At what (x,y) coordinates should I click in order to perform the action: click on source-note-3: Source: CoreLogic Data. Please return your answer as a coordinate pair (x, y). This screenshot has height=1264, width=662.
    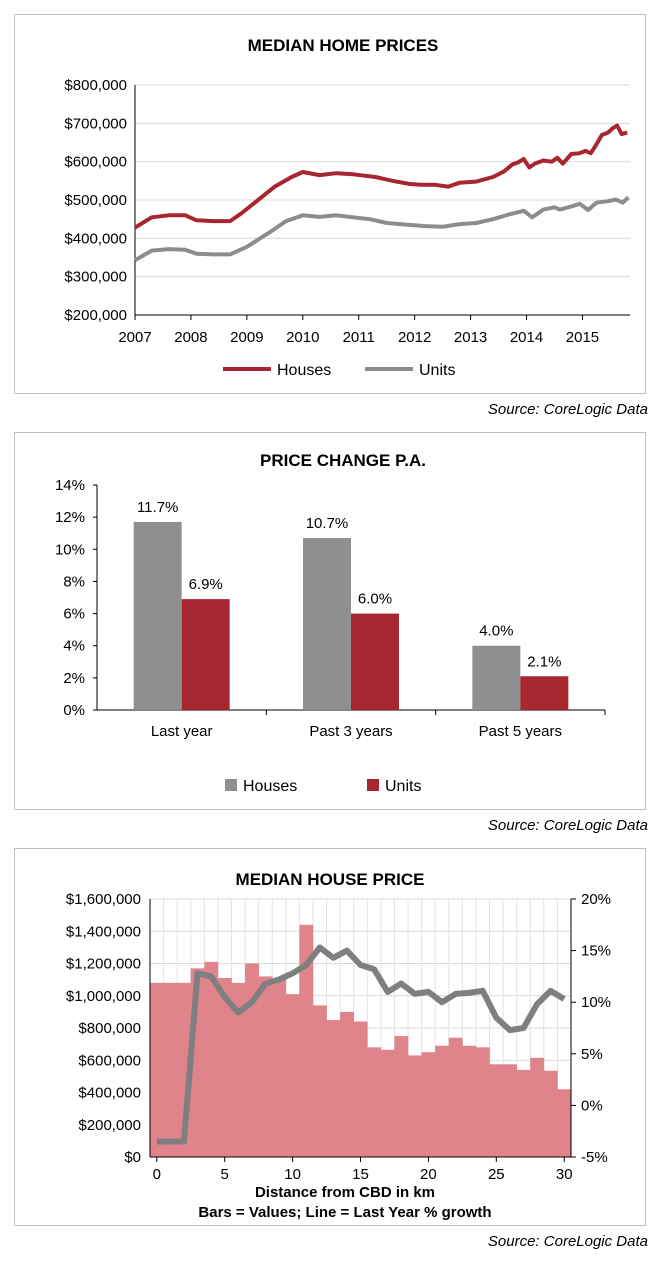
    Looking at the image, I should click on (567, 1241).